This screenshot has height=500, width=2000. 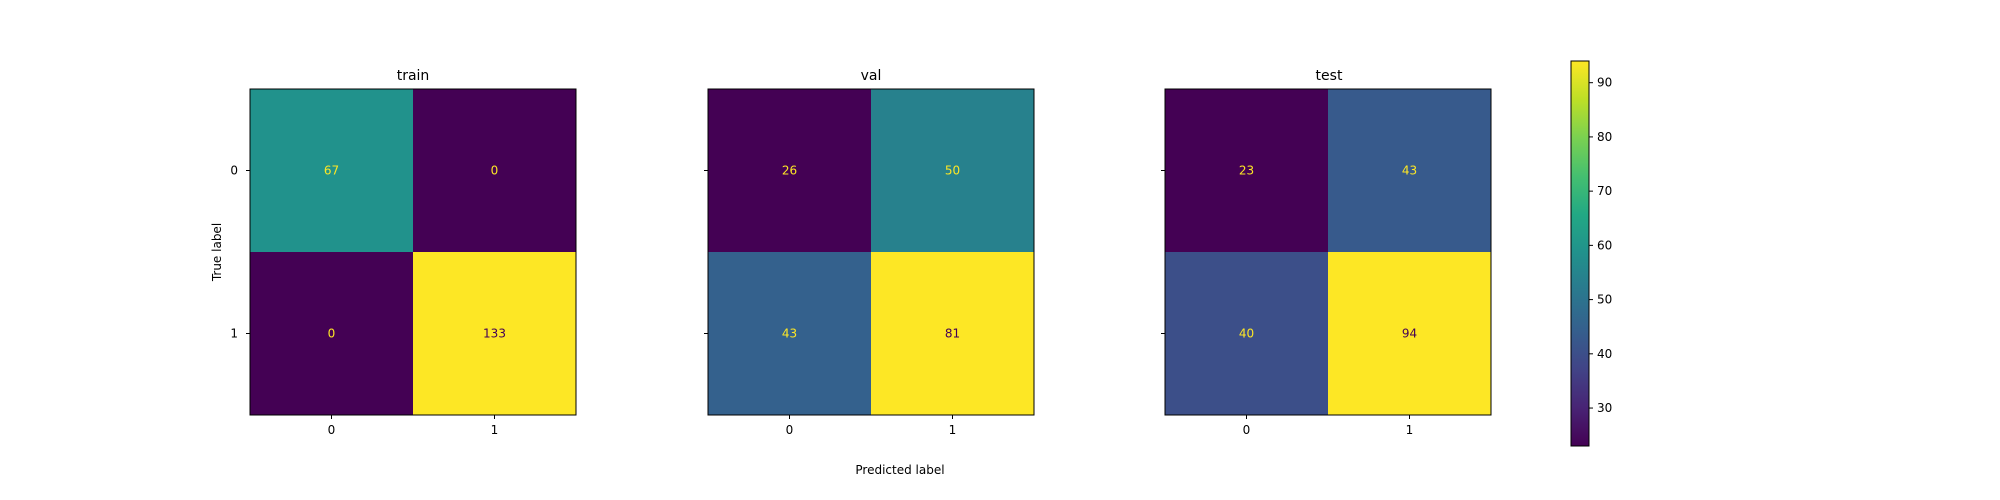 I want to click on colorbar-tick-label: 30, so click(x=1604, y=408).